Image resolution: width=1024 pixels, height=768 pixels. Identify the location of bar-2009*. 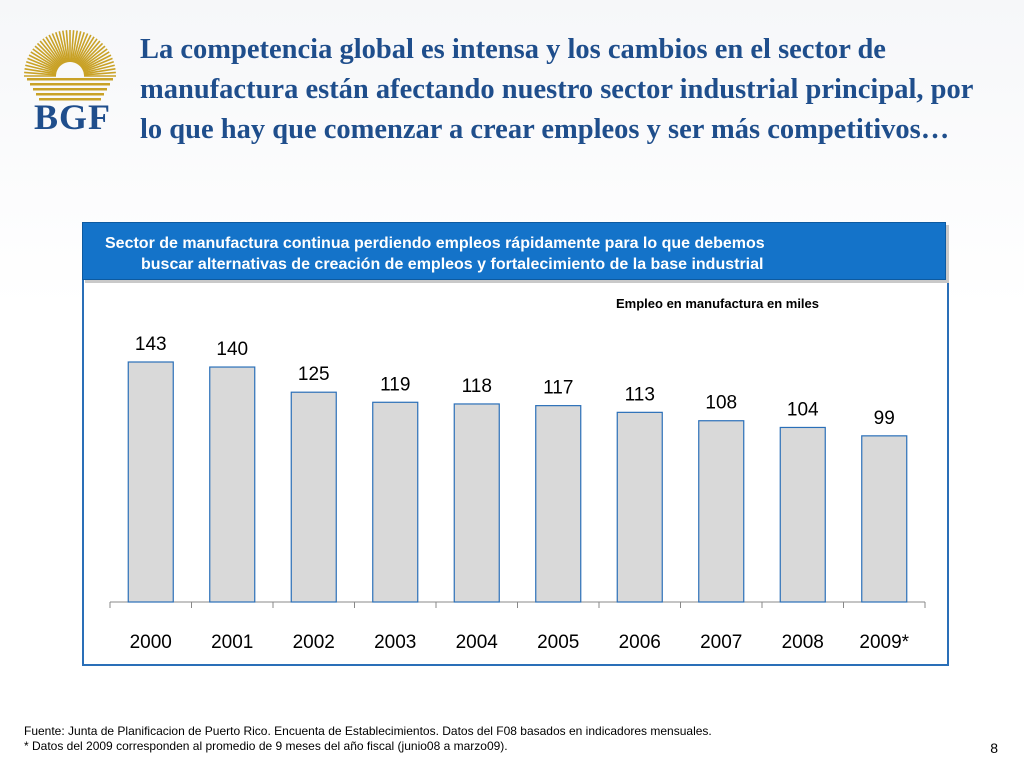
(884, 519).